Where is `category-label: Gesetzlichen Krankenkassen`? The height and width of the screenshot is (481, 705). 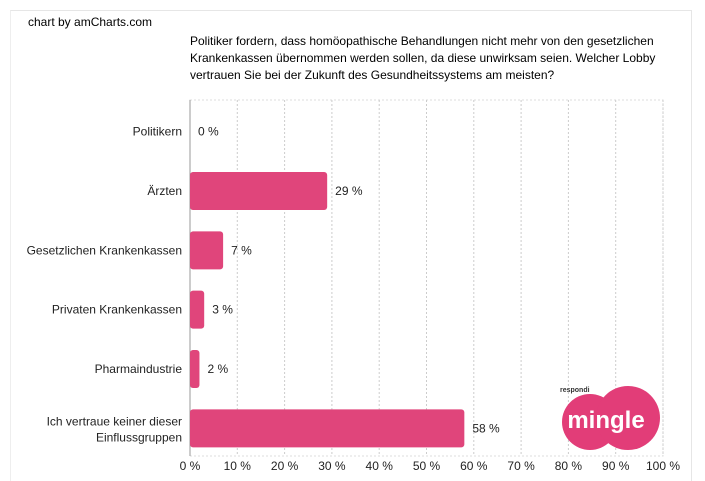 category-label: Gesetzlichen Krankenkassen is located at coordinates (104, 250).